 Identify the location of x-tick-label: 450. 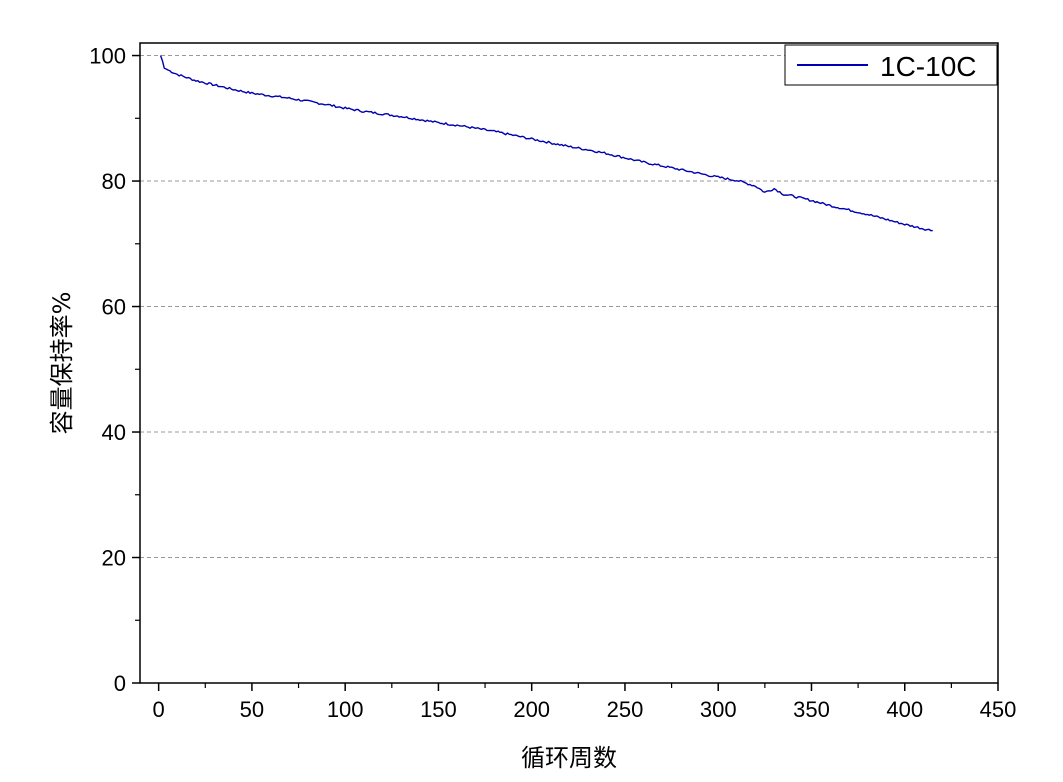
(998, 709).